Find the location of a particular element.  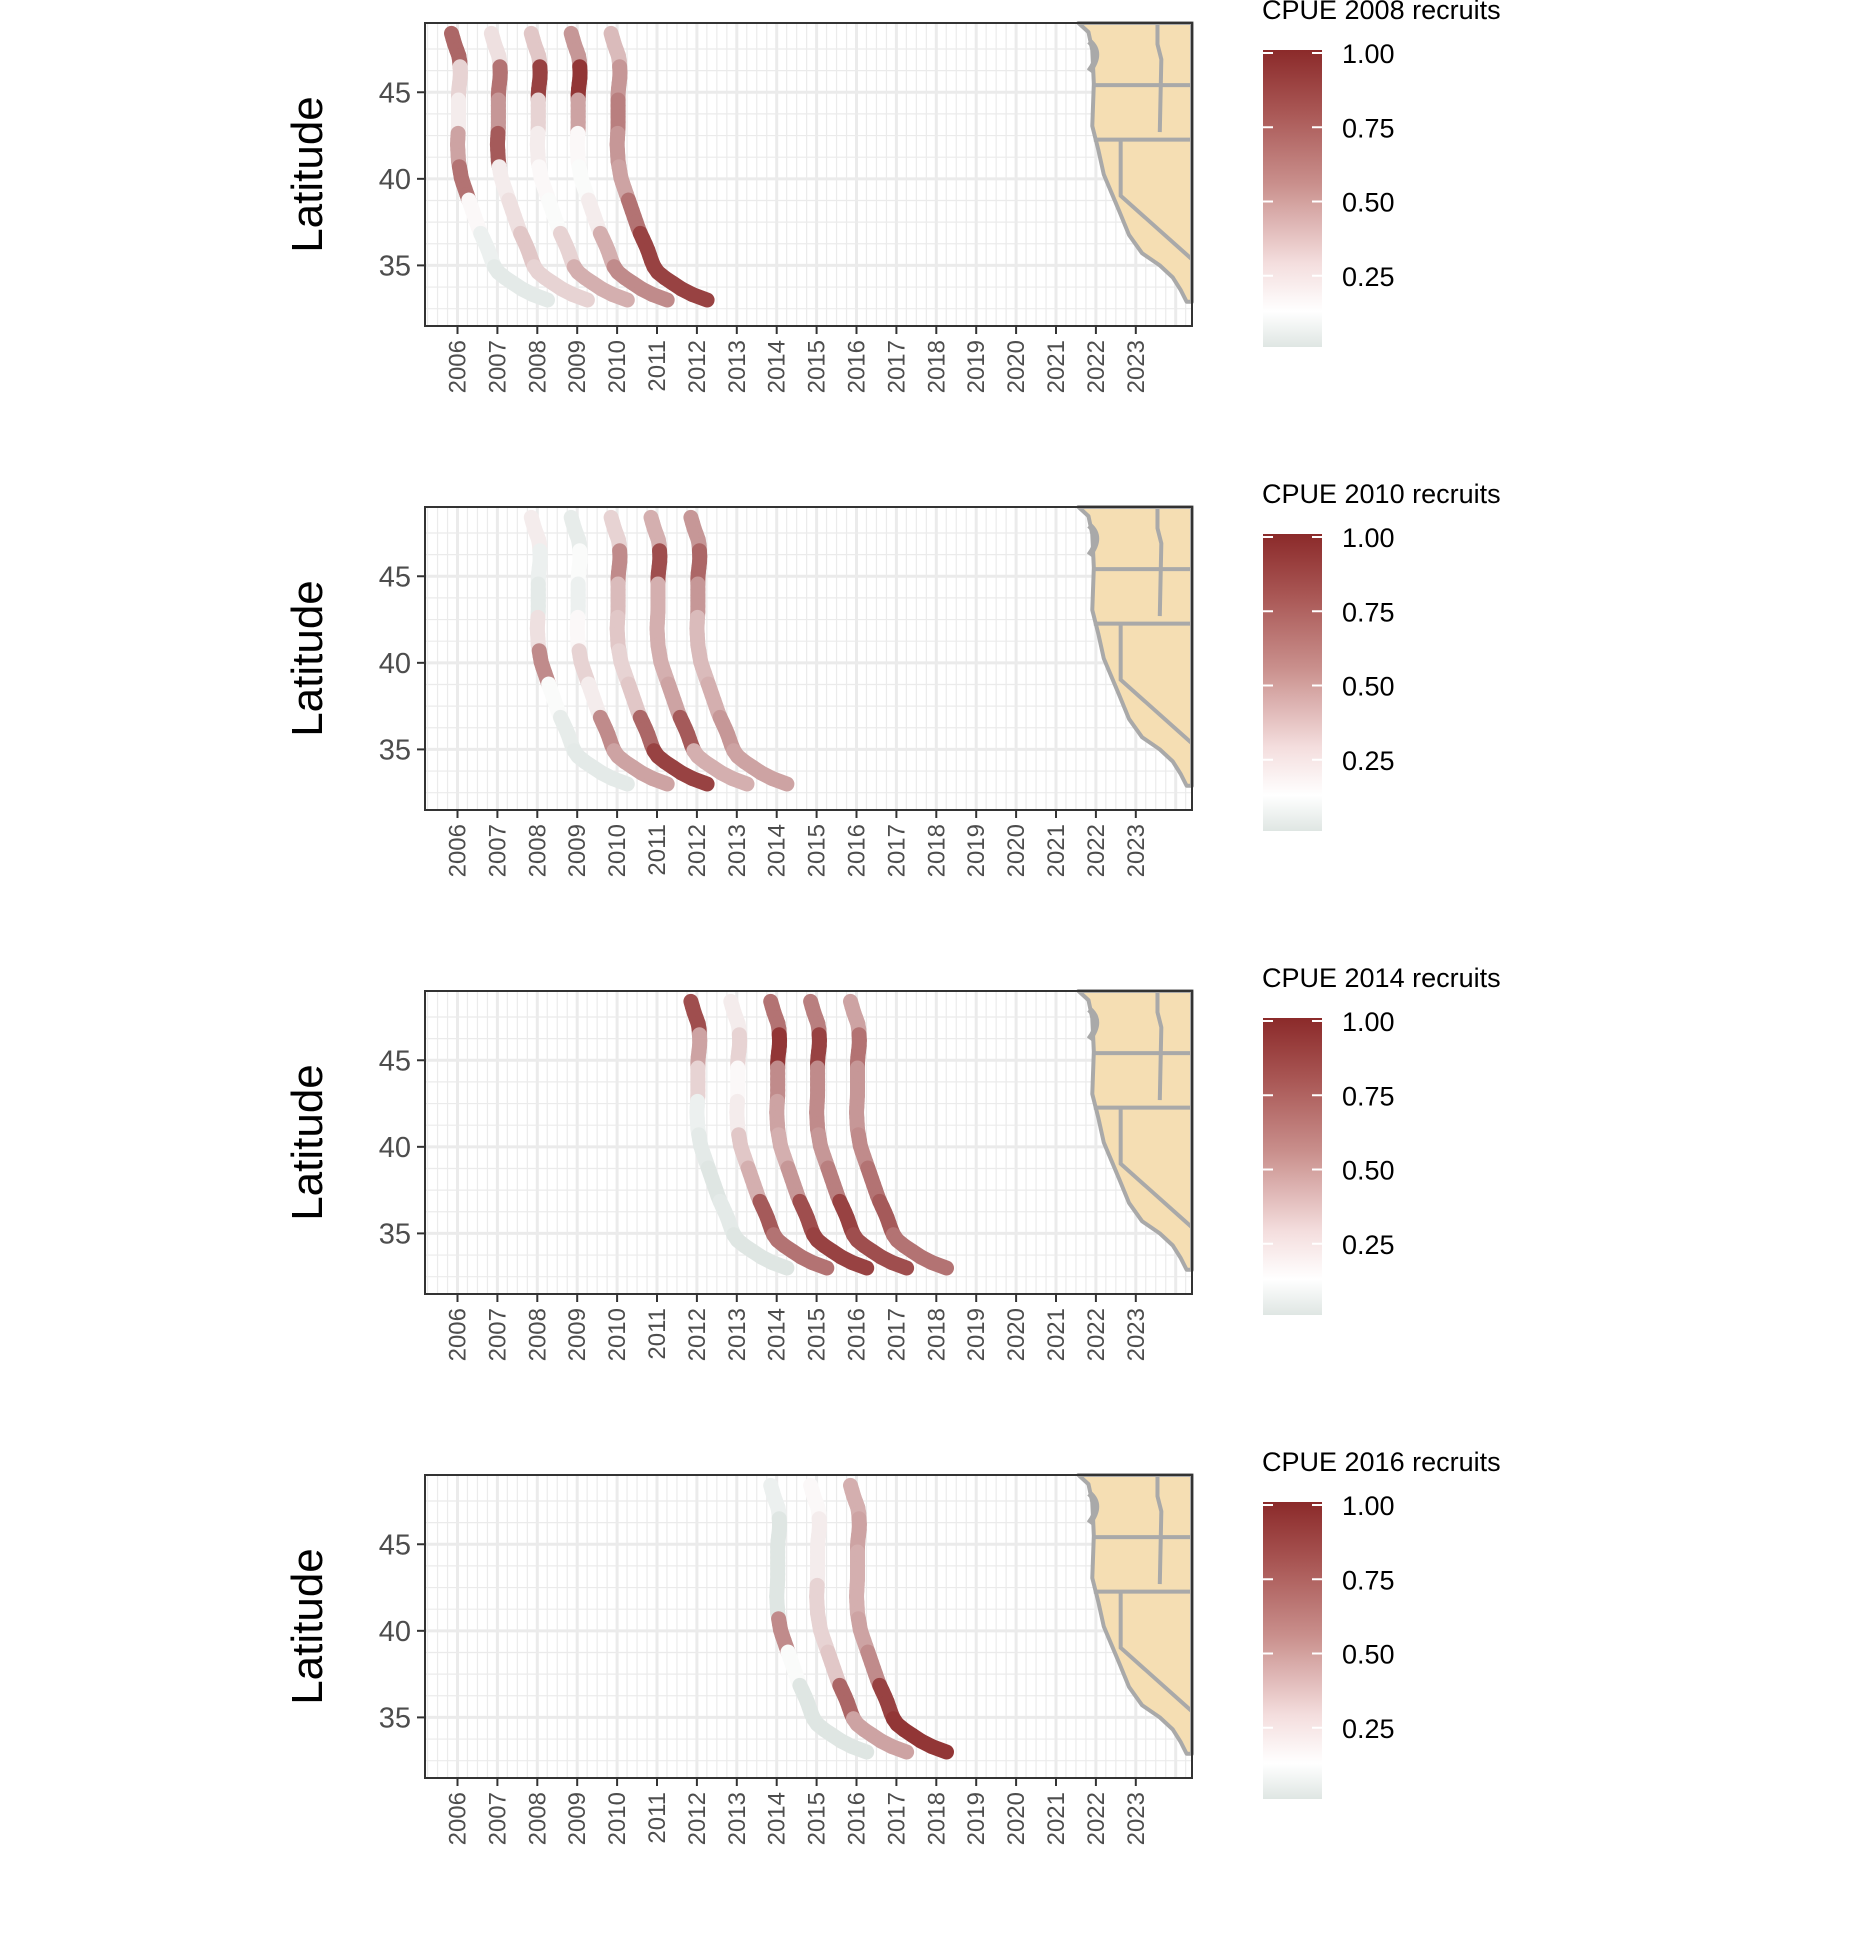

cpue-band-2007 is located at coordinates (539, 166).